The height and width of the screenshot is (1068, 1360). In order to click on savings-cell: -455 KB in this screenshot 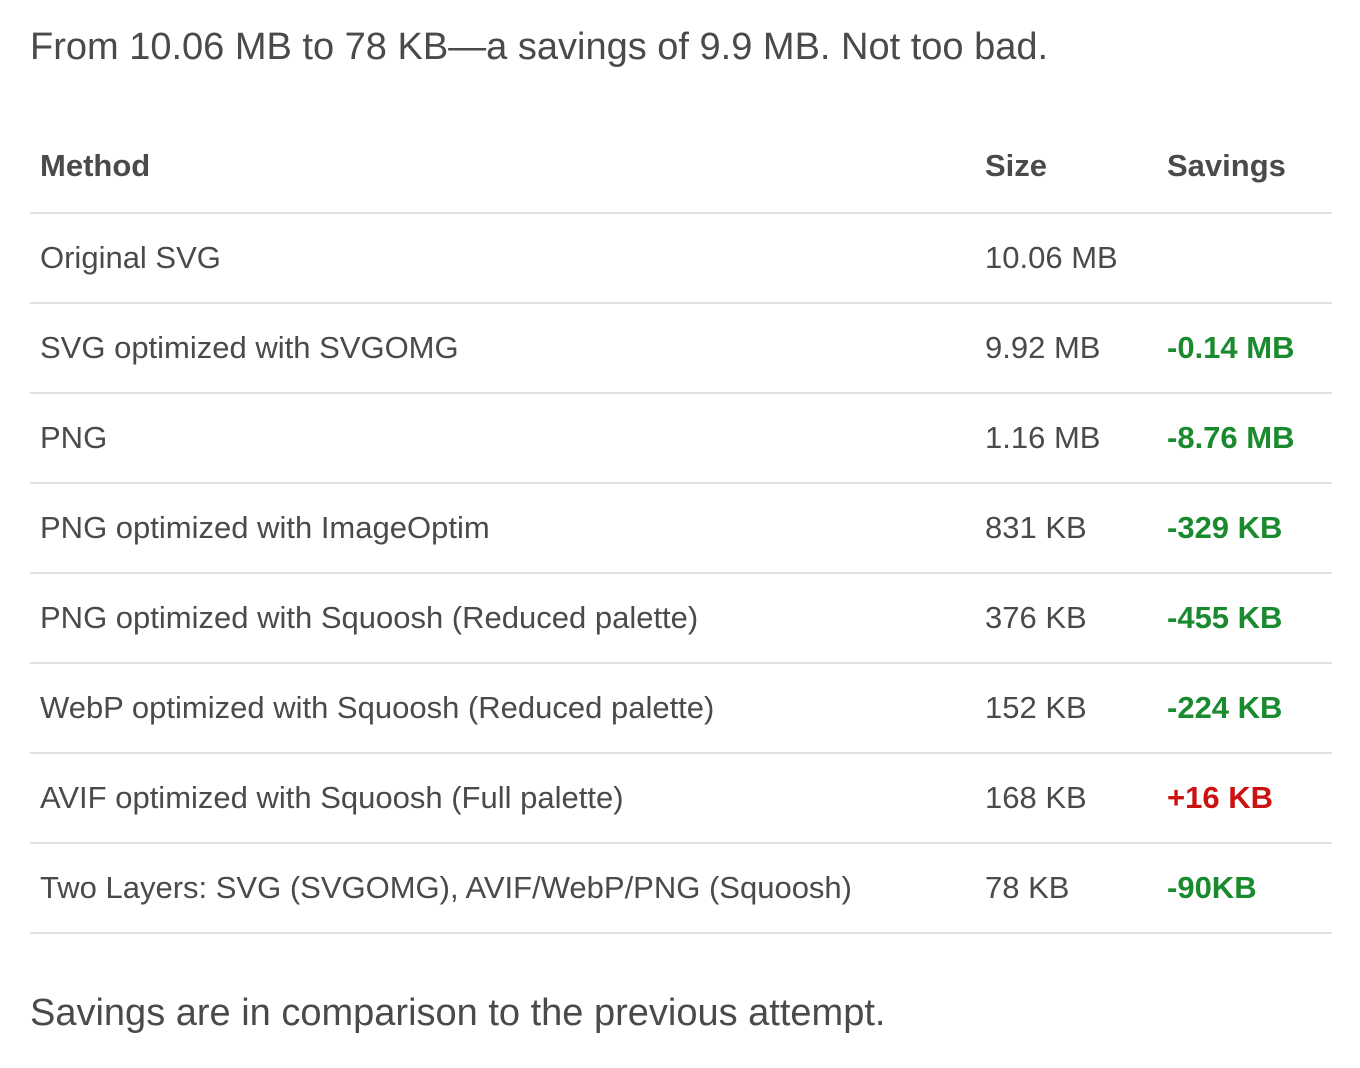, I will do `click(1244, 618)`.